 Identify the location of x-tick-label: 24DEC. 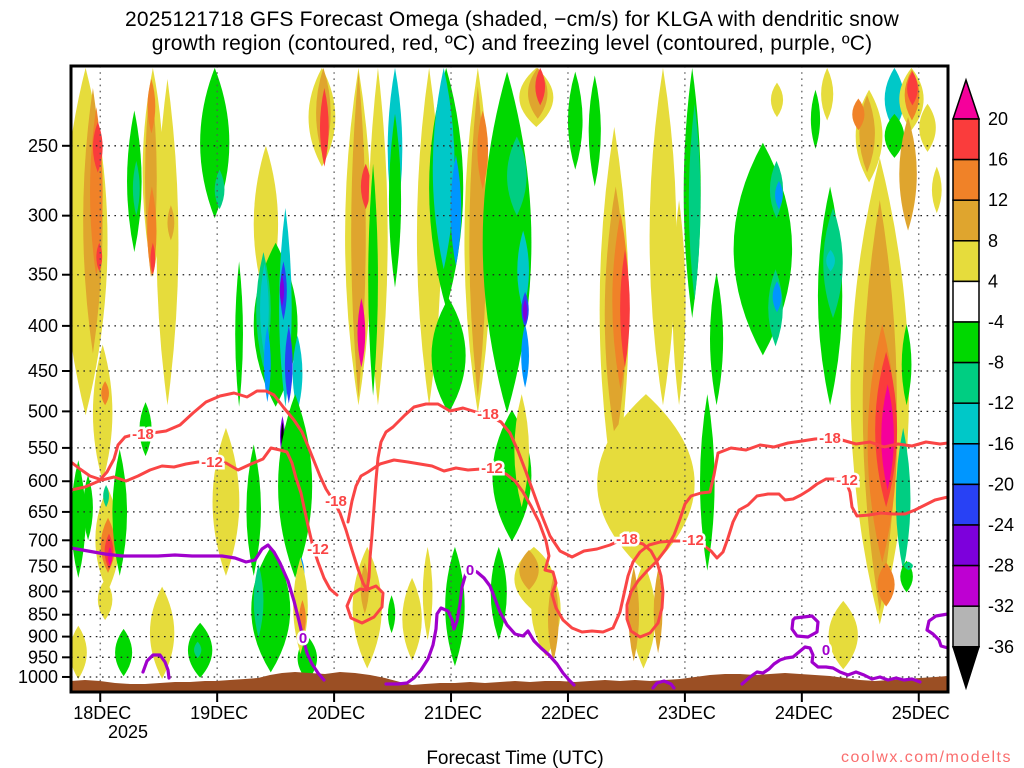
(804, 713).